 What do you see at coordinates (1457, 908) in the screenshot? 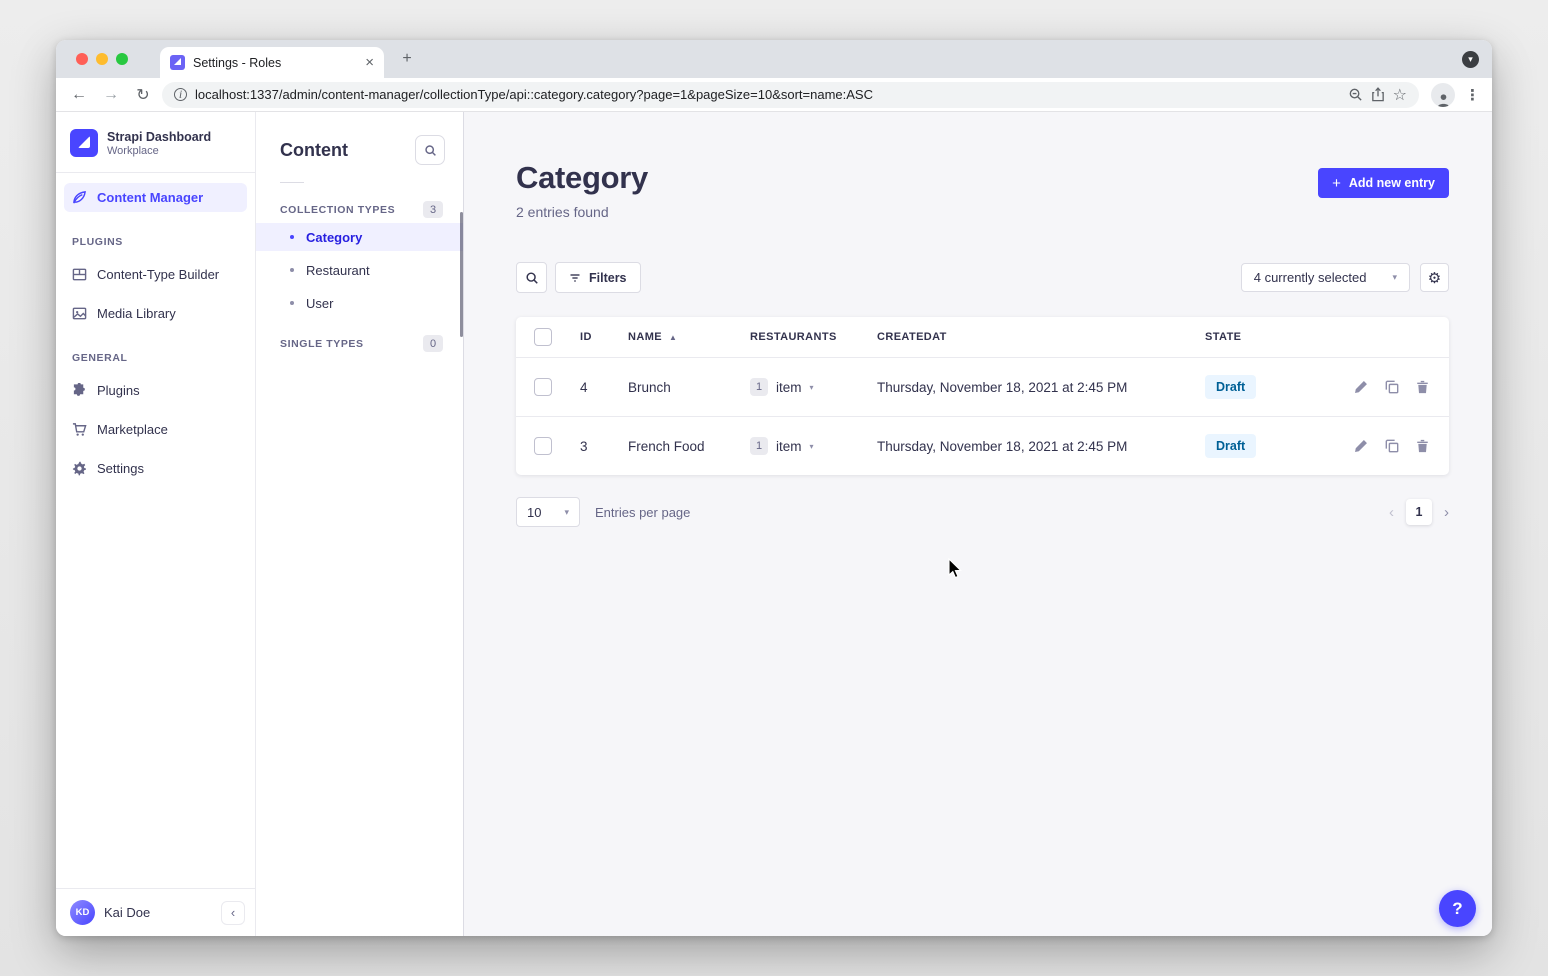
I see `help-button: ?` at bounding box center [1457, 908].